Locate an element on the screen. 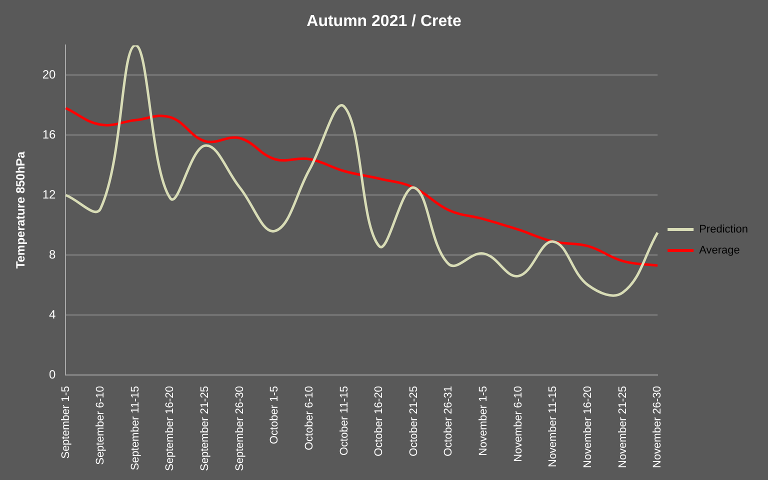  x-tick-label: September 11-15 is located at coordinates (135, 428).